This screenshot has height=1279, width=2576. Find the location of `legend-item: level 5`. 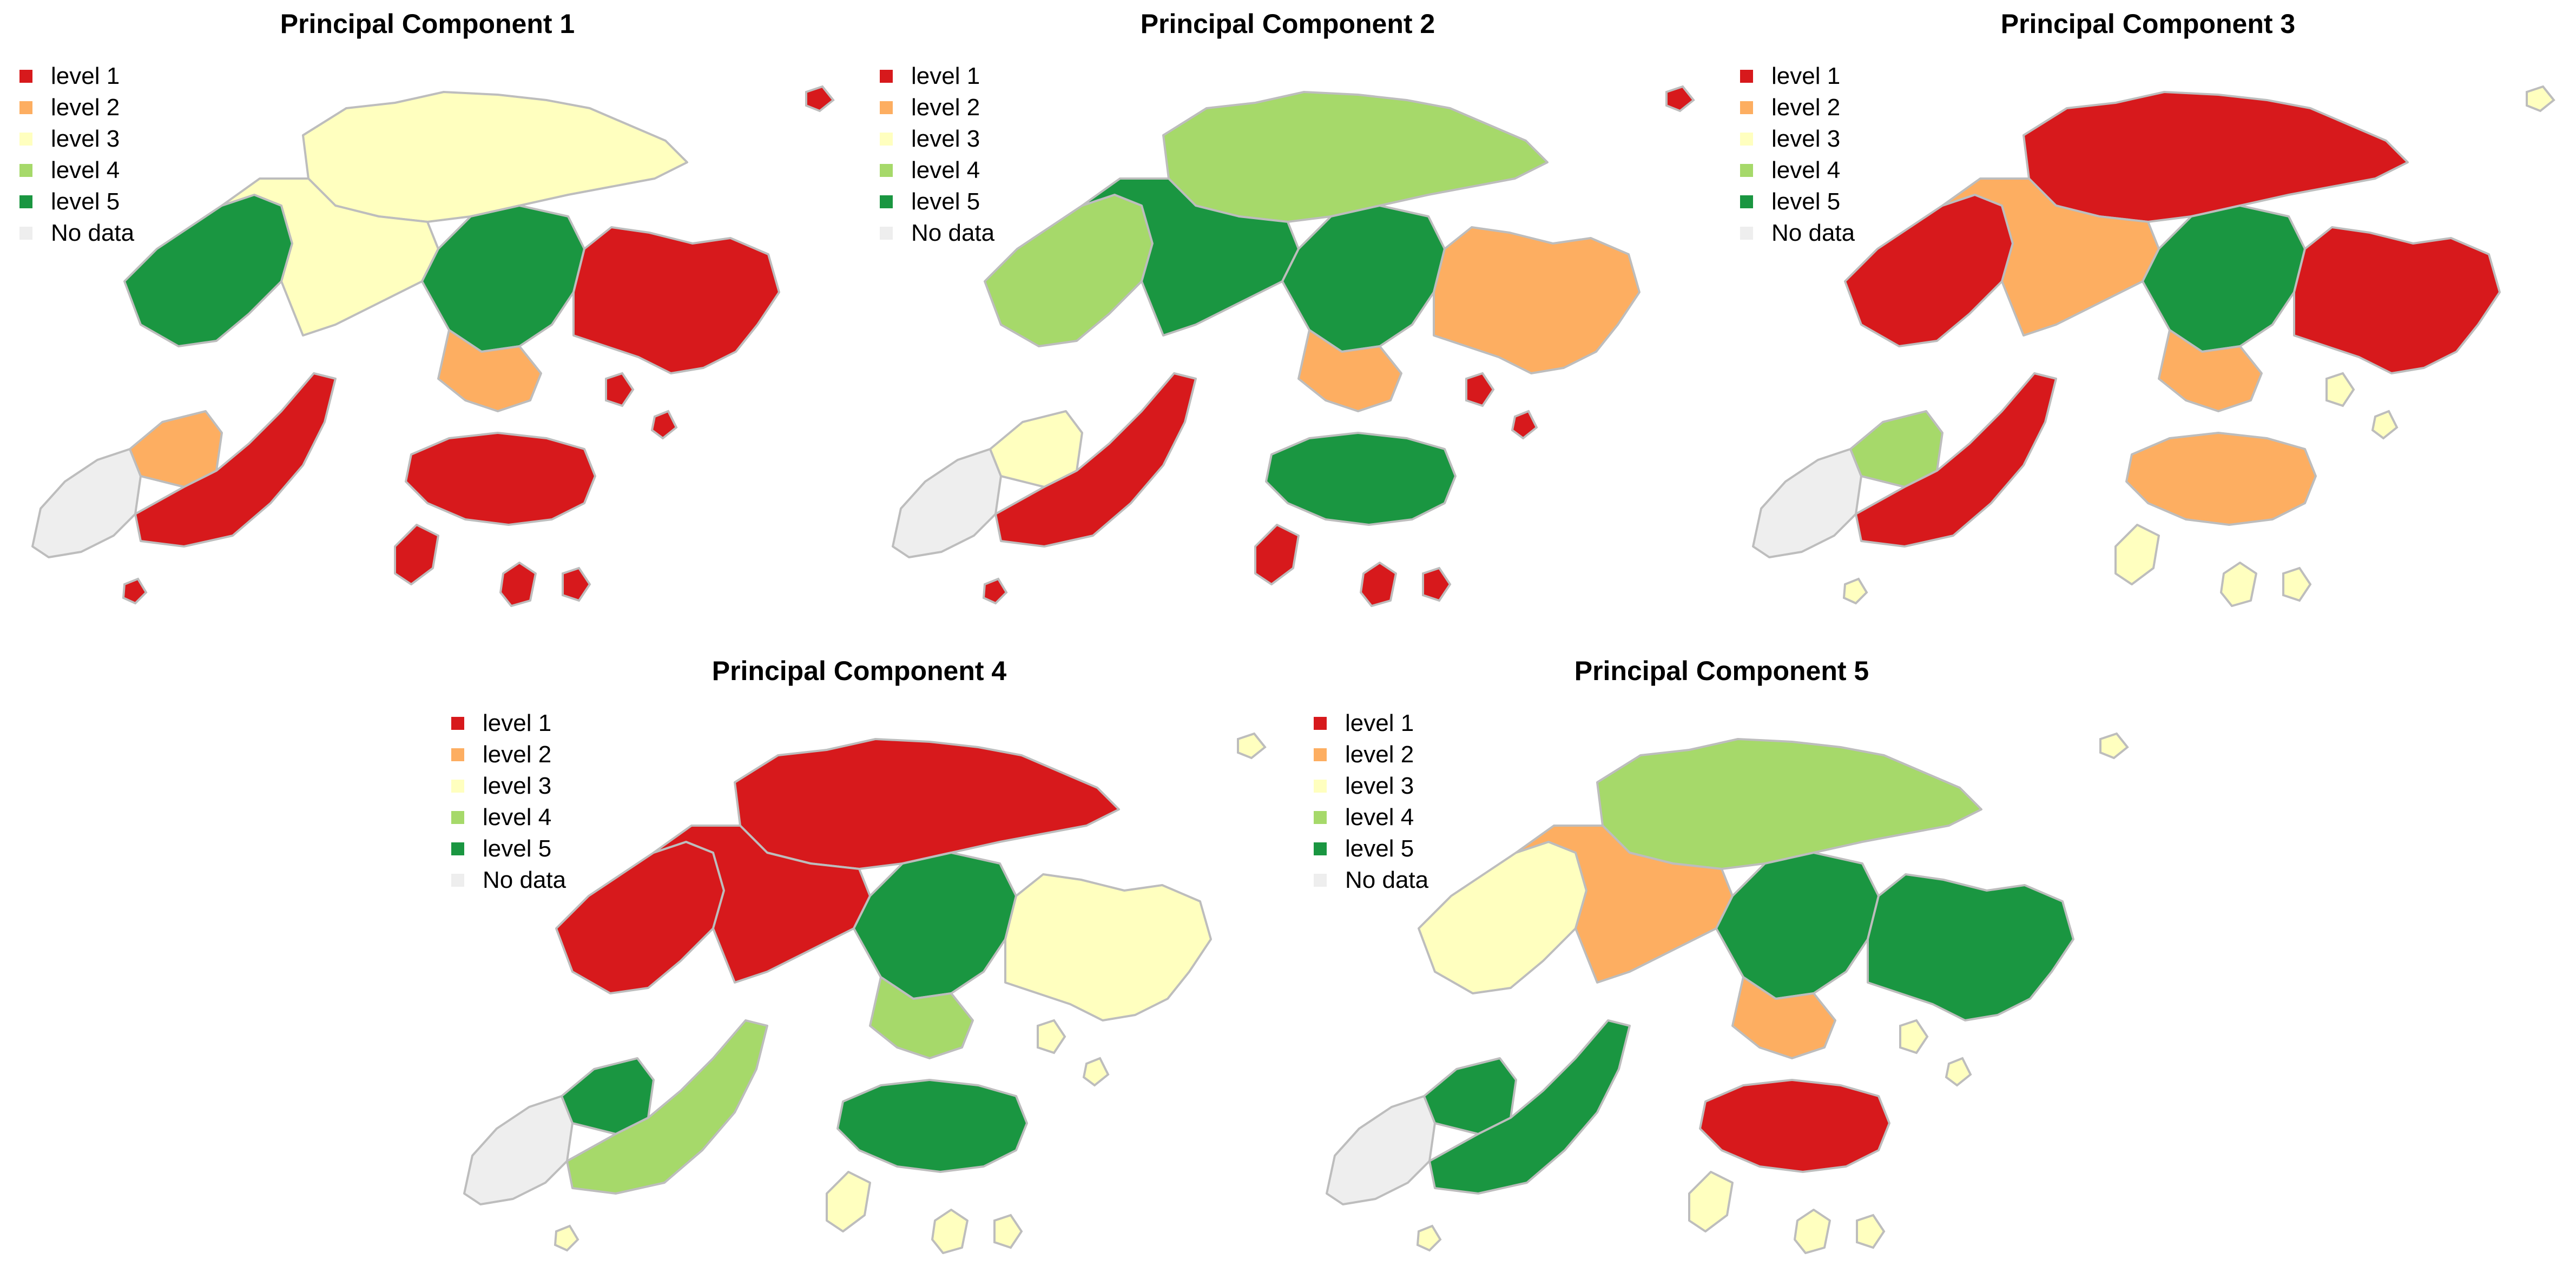

legend-item: level 5 is located at coordinates (76, 201).